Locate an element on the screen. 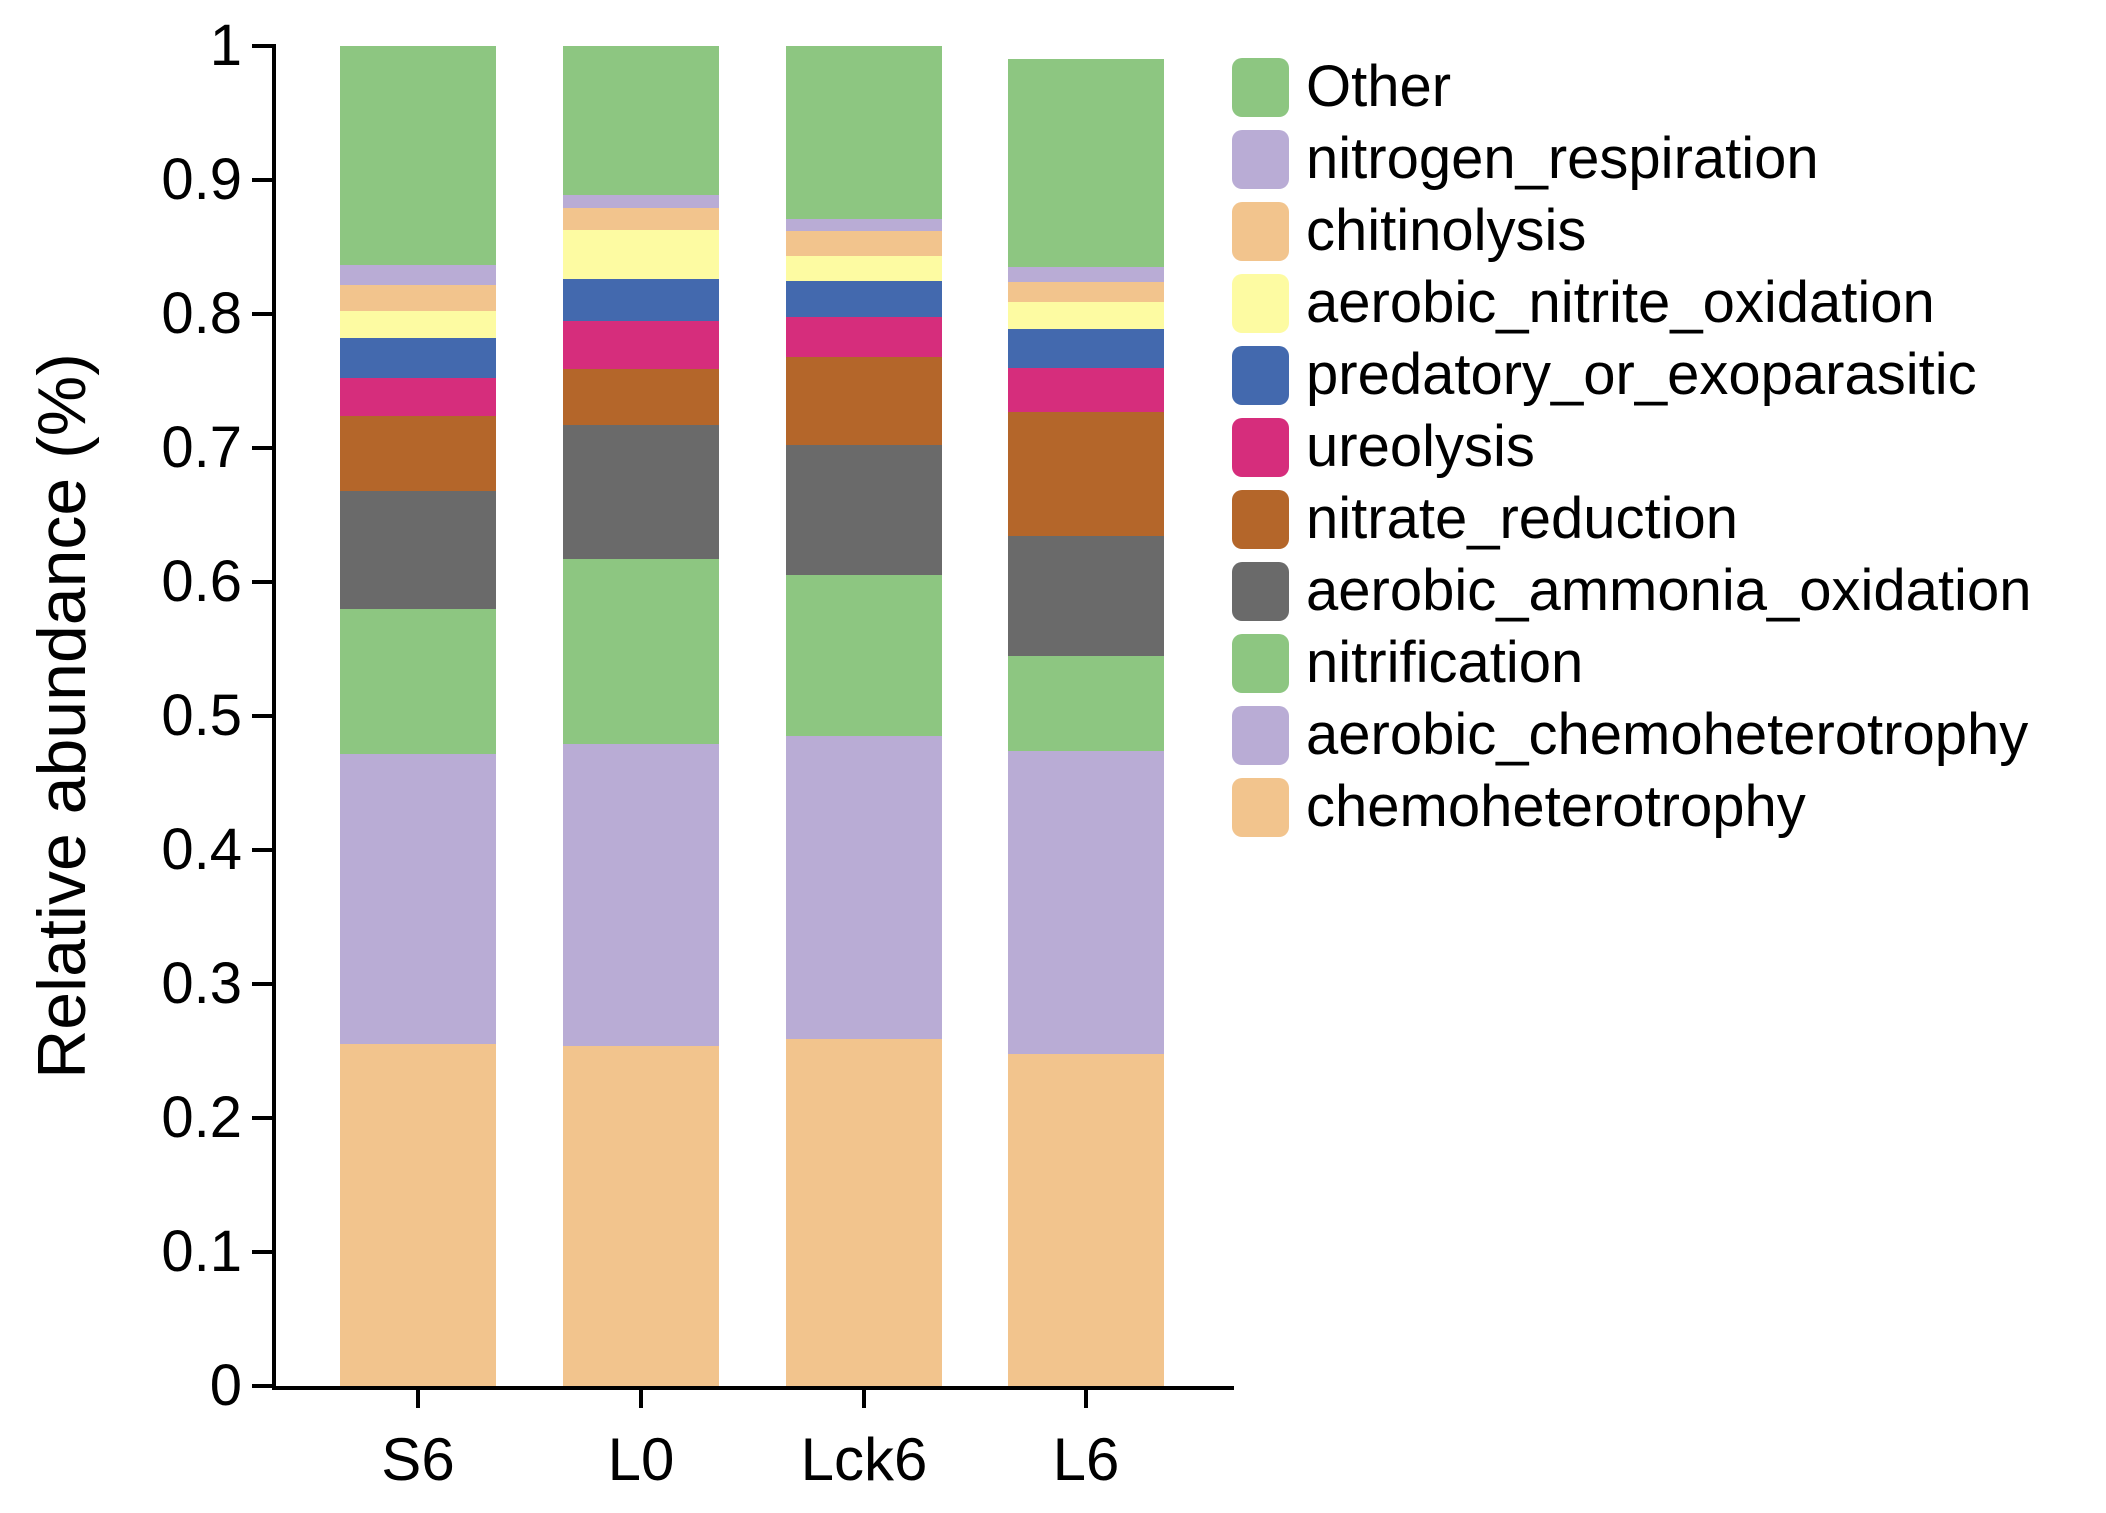  legend-label: nitrate_reduction is located at coordinates (1522, 518).